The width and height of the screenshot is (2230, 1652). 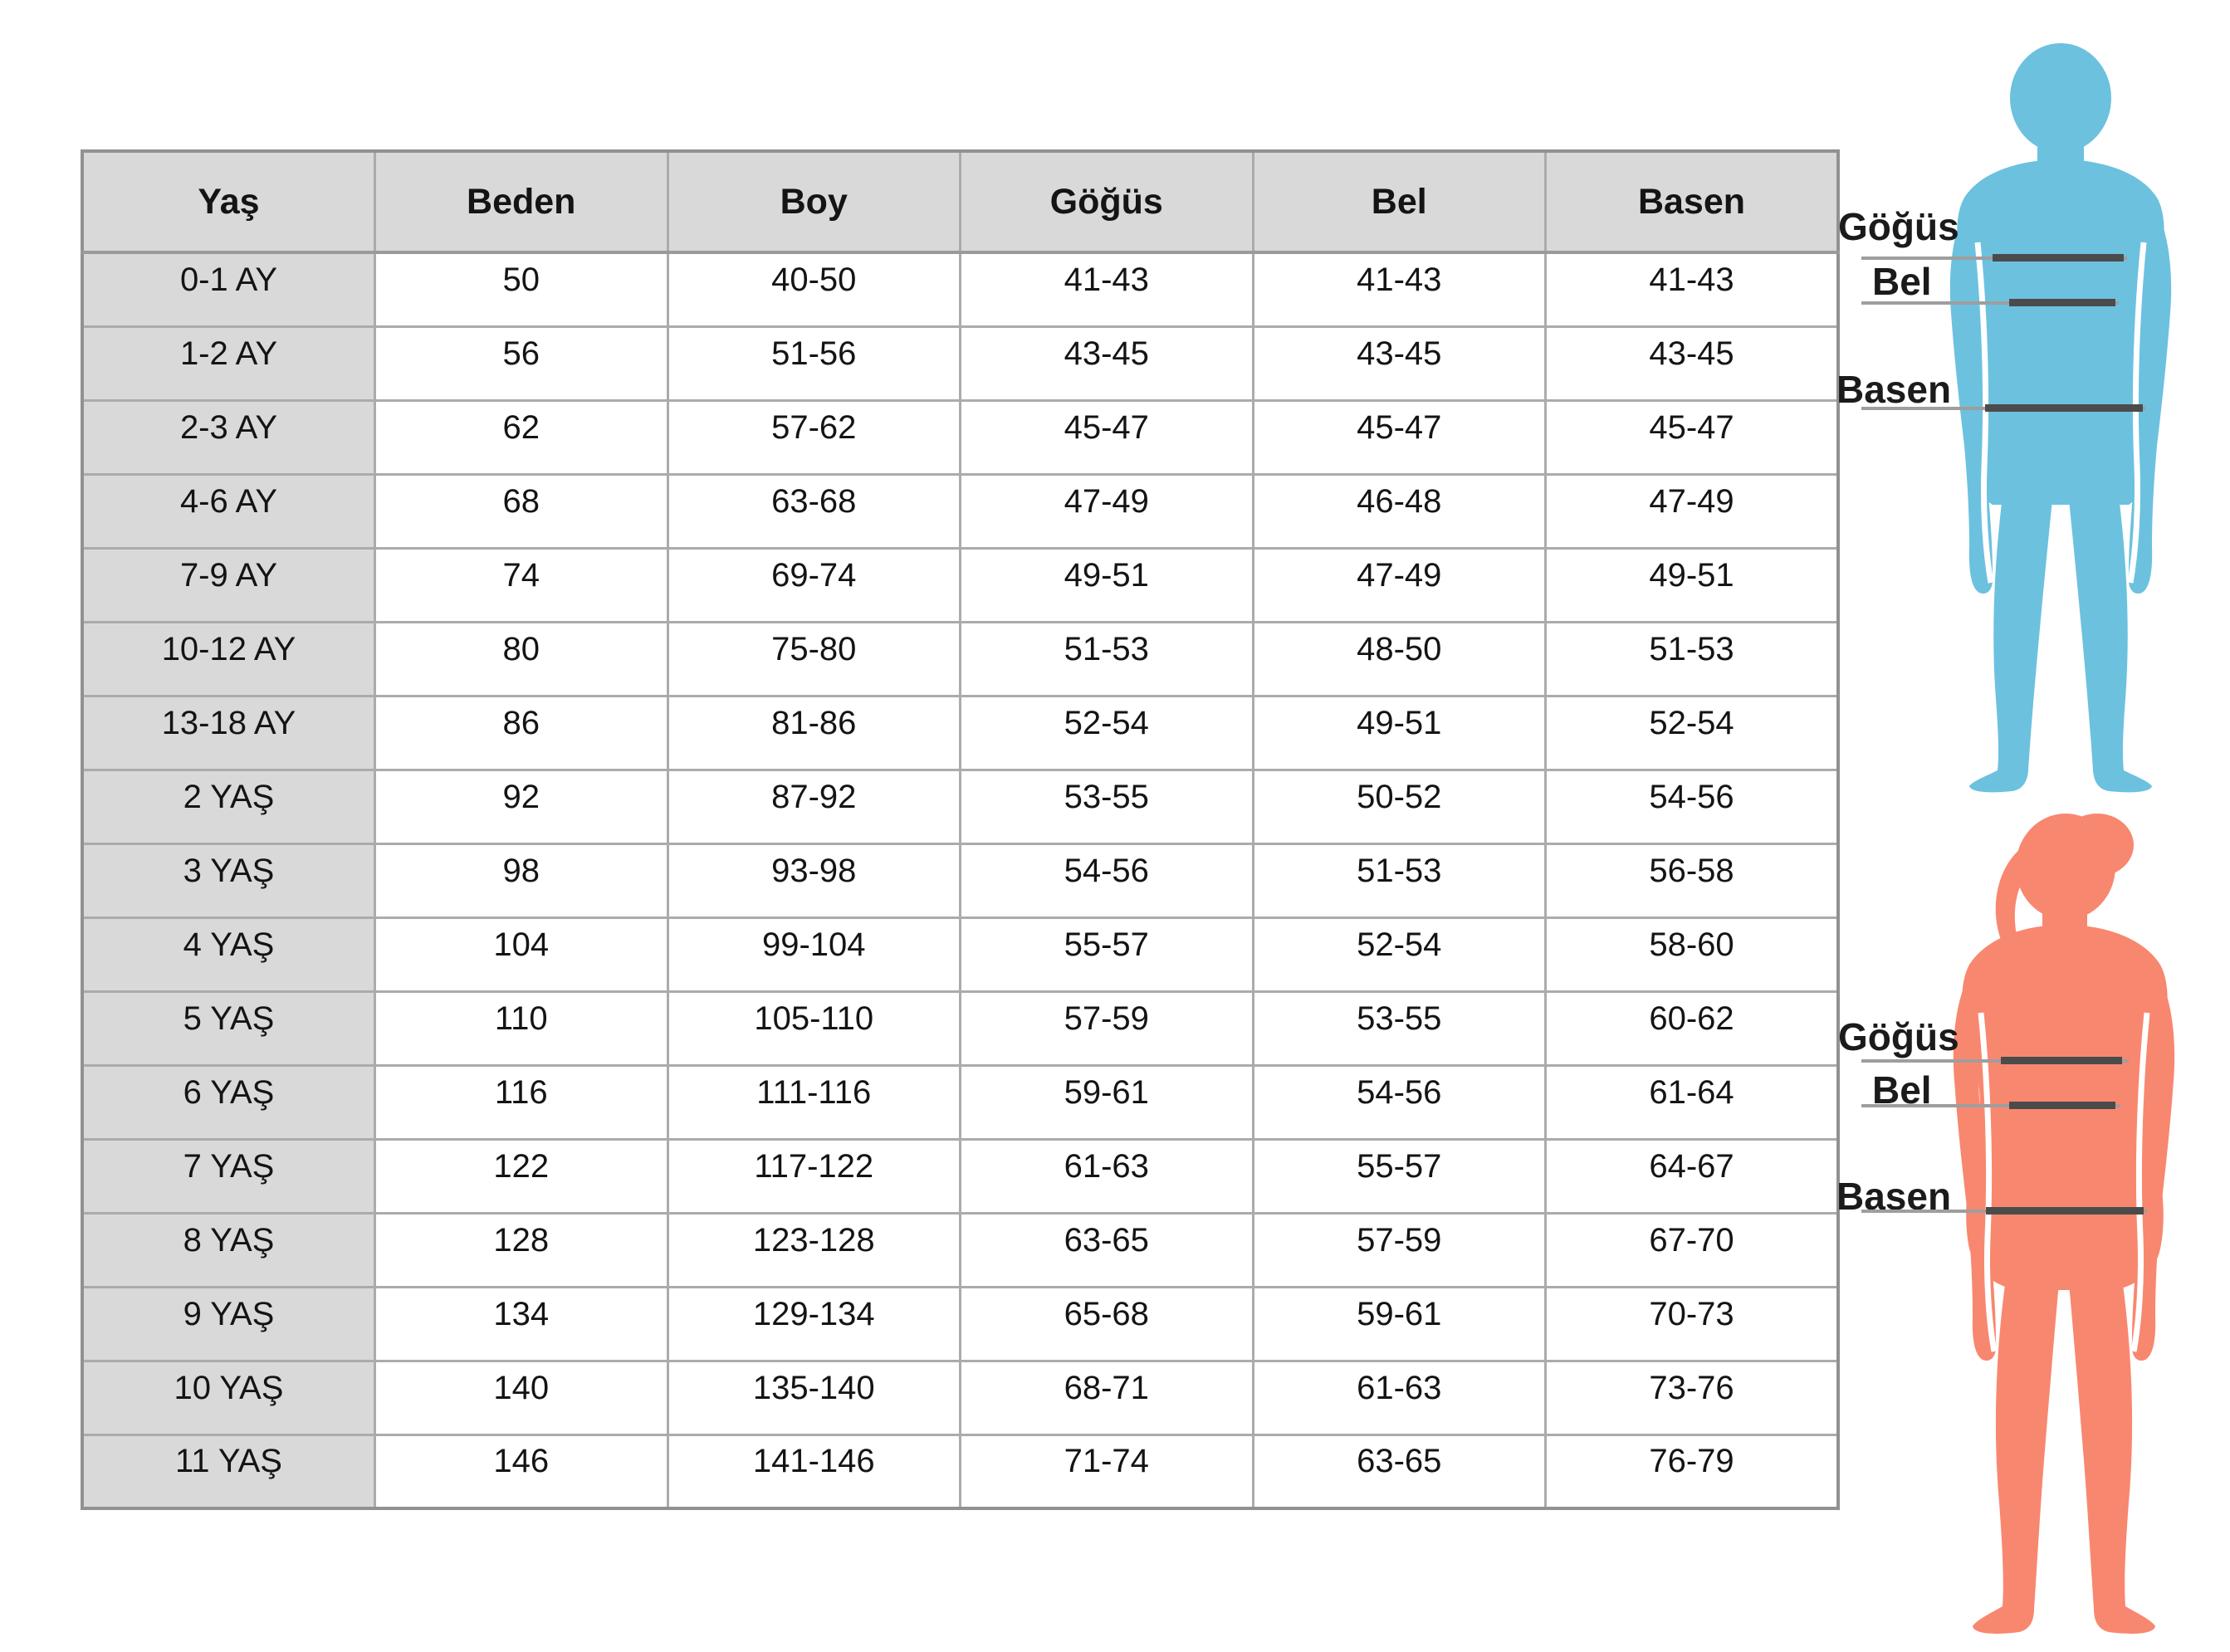 What do you see at coordinates (1399, 511) in the screenshot?
I see `data-cell: 46-48` at bounding box center [1399, 511].